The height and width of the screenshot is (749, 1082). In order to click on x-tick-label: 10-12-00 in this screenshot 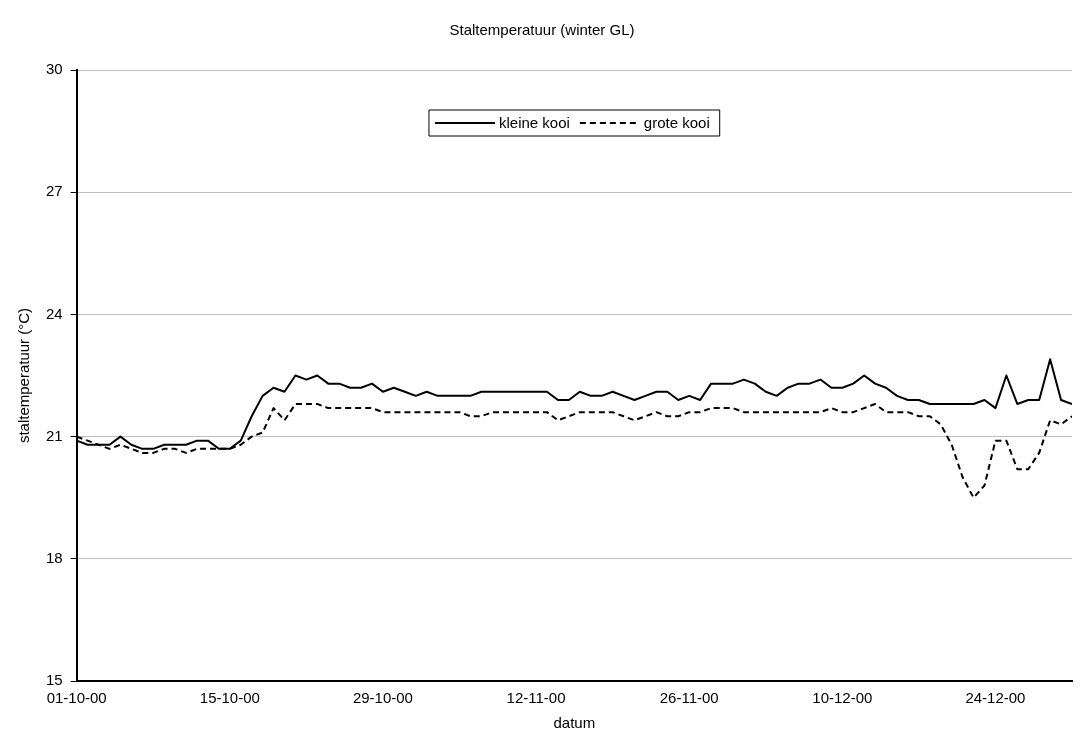, I will do `click(842, 698)`.